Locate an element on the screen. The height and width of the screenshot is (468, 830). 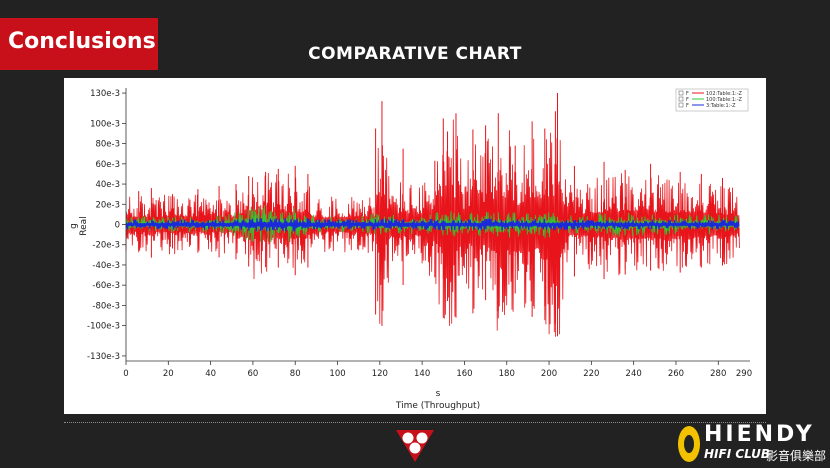
x-axis-label: Time (Throughput) is located at coordinates (437, 406).